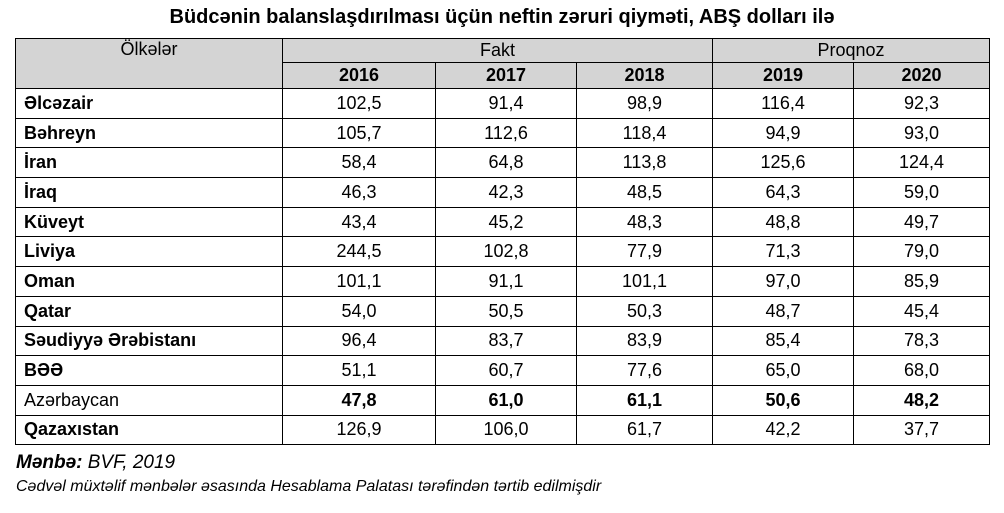  What do you see at coordinates (506, 341) in the screenshot?
I see `value-cell: 83,7` at bounding box center [506, 341].